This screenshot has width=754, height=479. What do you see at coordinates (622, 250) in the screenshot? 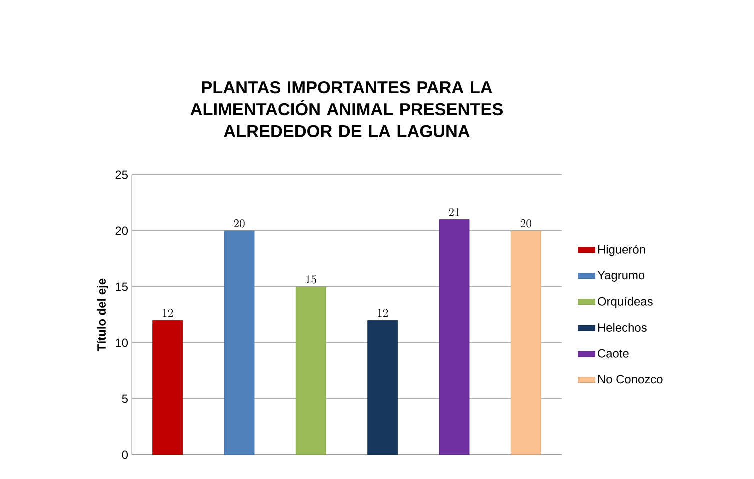
I see `legend-label: Higuerón` at bounding box center [622, 250].